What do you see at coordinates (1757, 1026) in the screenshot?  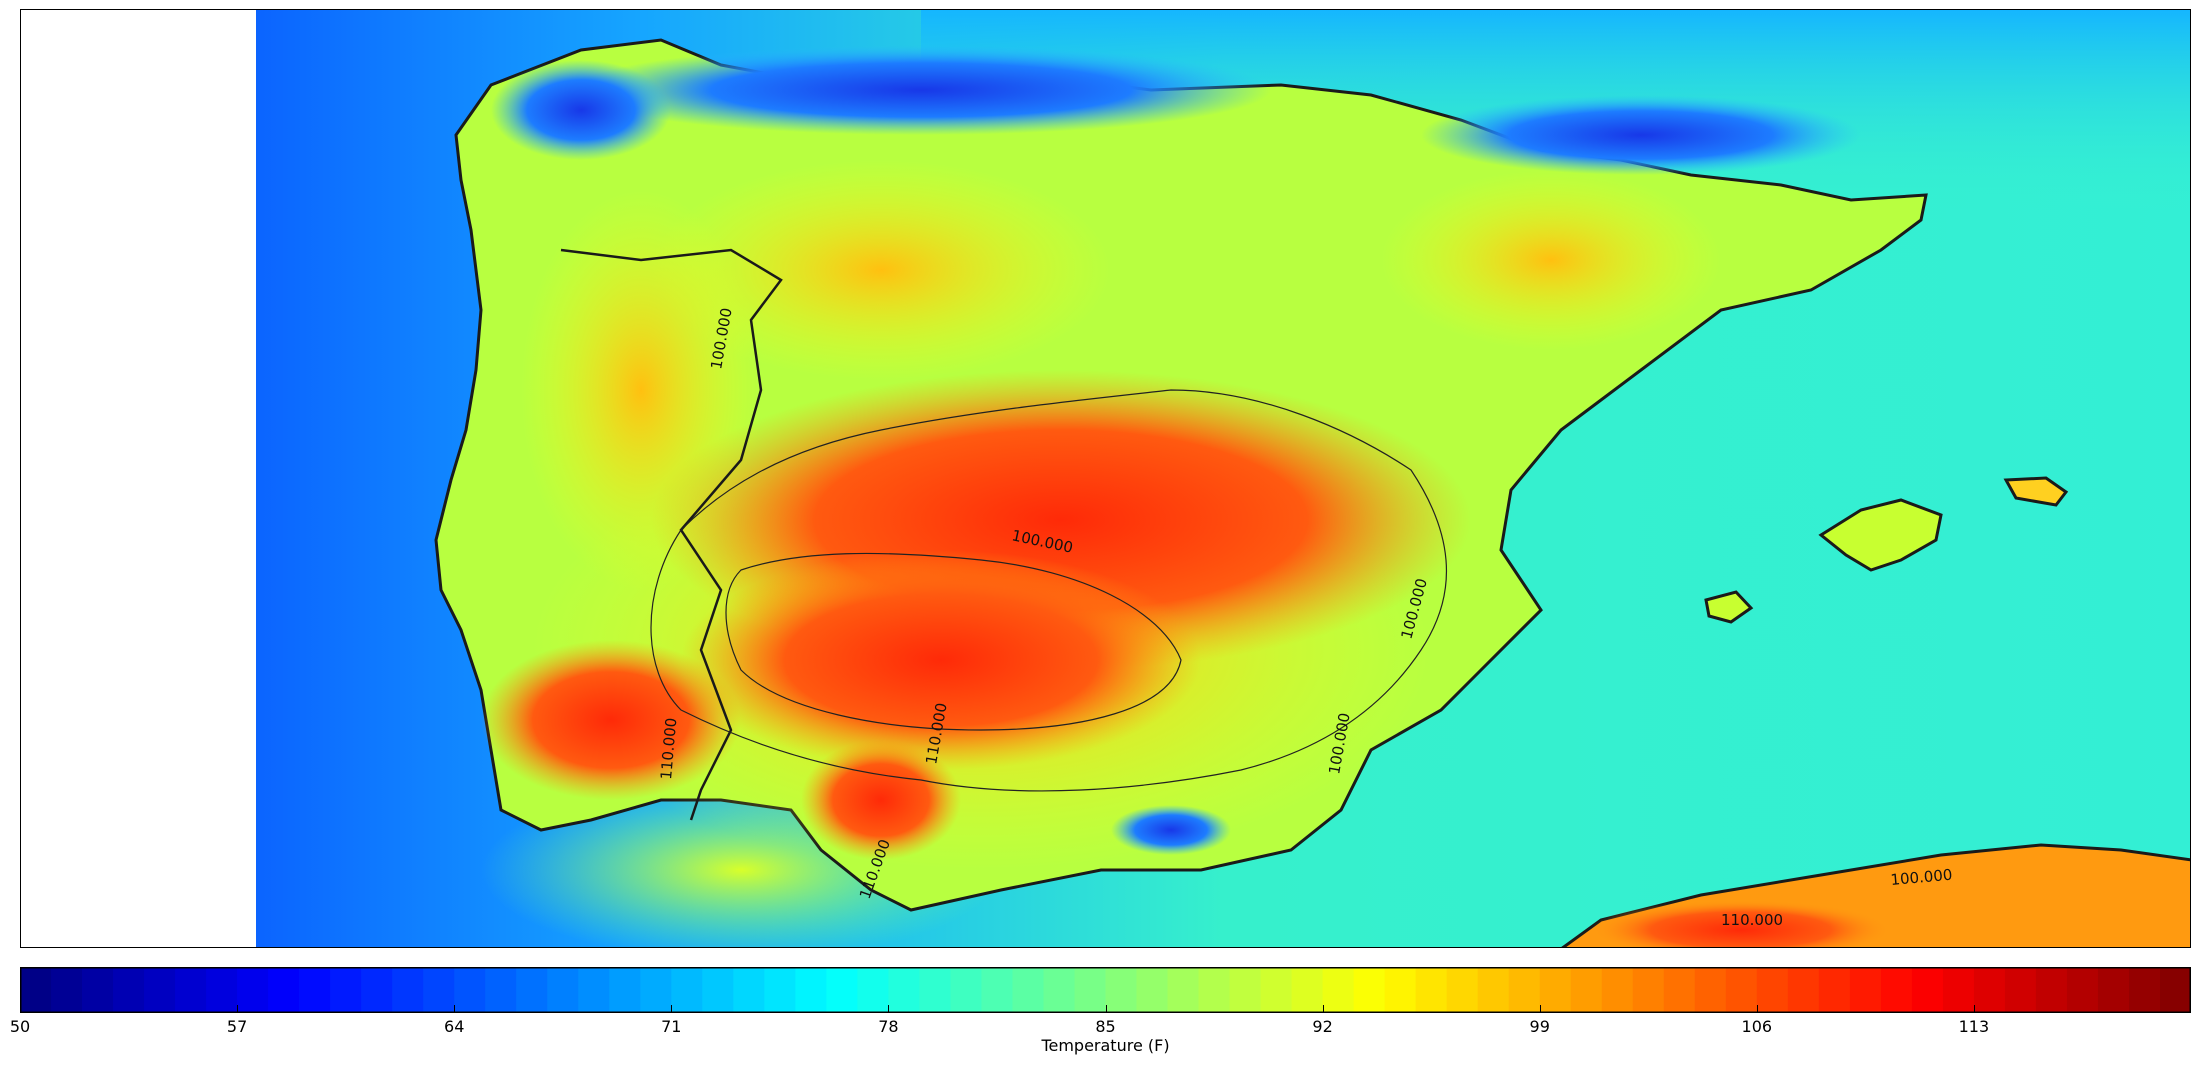 I see `colorbar-tick-label: 106` at bounding box center [1757, 1026].